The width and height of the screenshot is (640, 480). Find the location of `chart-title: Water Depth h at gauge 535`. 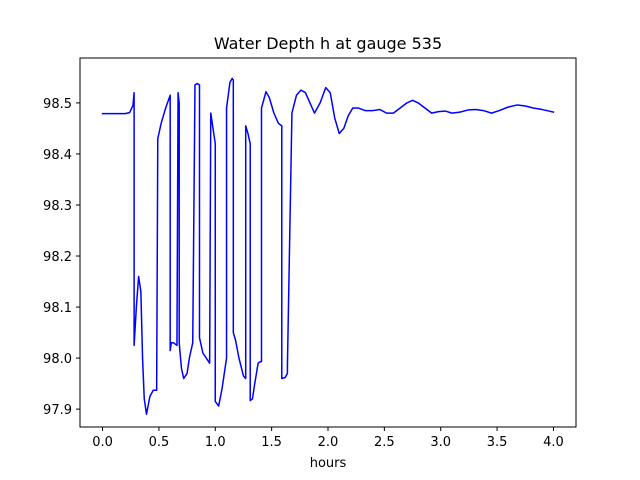

chart-title: Water Depth h at gauge 535 is located at coordinates (328, 43).